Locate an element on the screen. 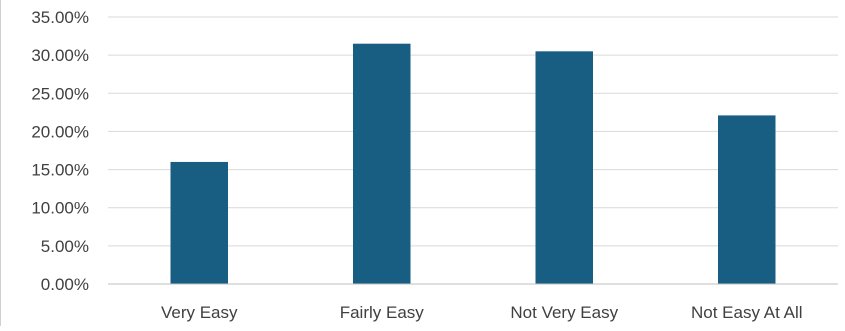 The width and height of the screenshot is (845, 331). y-tick-label: 5.00% is located at coordinates (65, 246).